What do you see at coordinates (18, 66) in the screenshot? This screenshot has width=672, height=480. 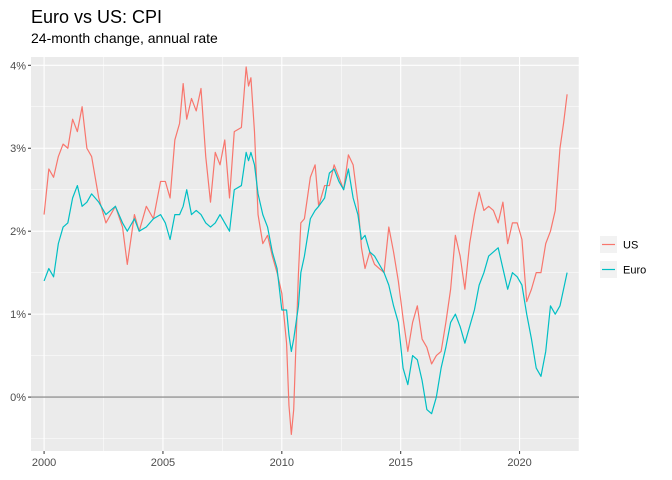 I see `y-tick-label: 4%` at bounding box center [18, 66].